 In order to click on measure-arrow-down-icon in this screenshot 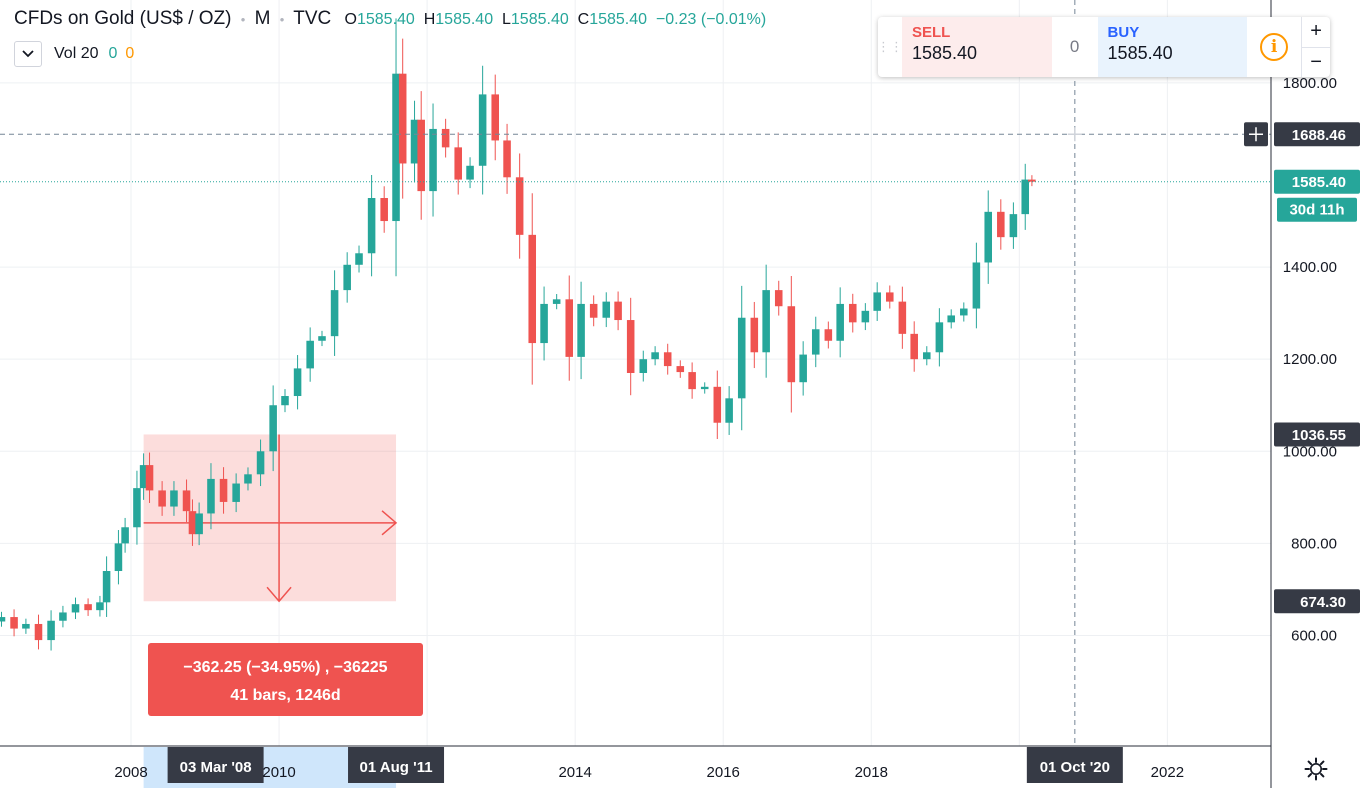, I will do `click(279, 594)`.